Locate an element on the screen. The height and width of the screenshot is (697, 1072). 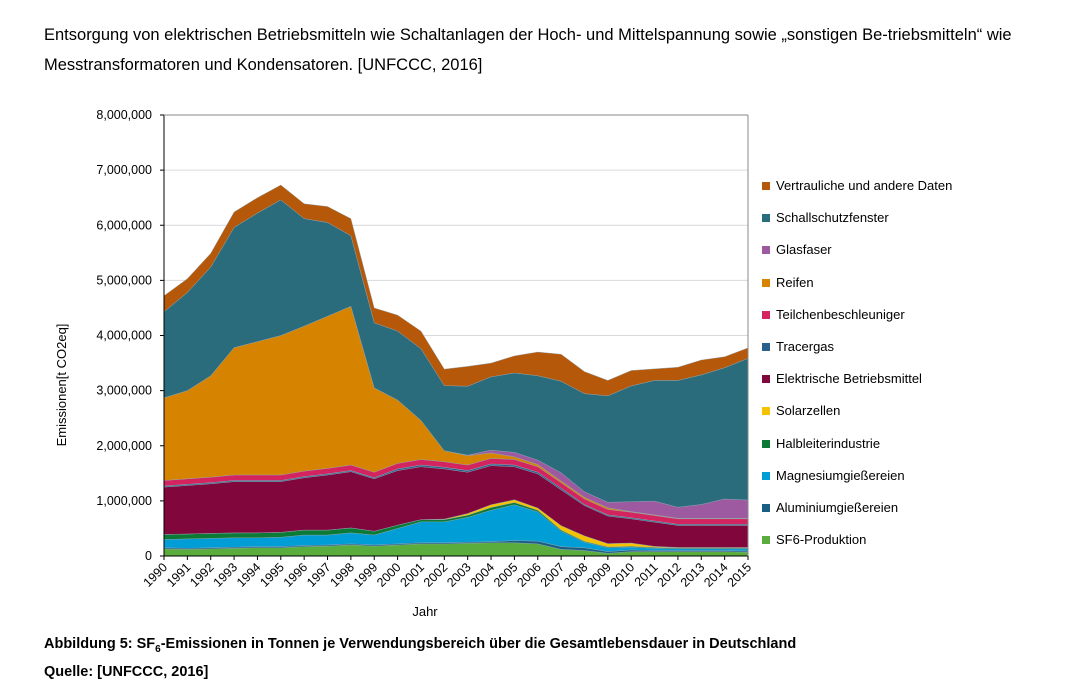
legend-item: Vertrauliche und andere Daten is located at coordinates (857, 194).